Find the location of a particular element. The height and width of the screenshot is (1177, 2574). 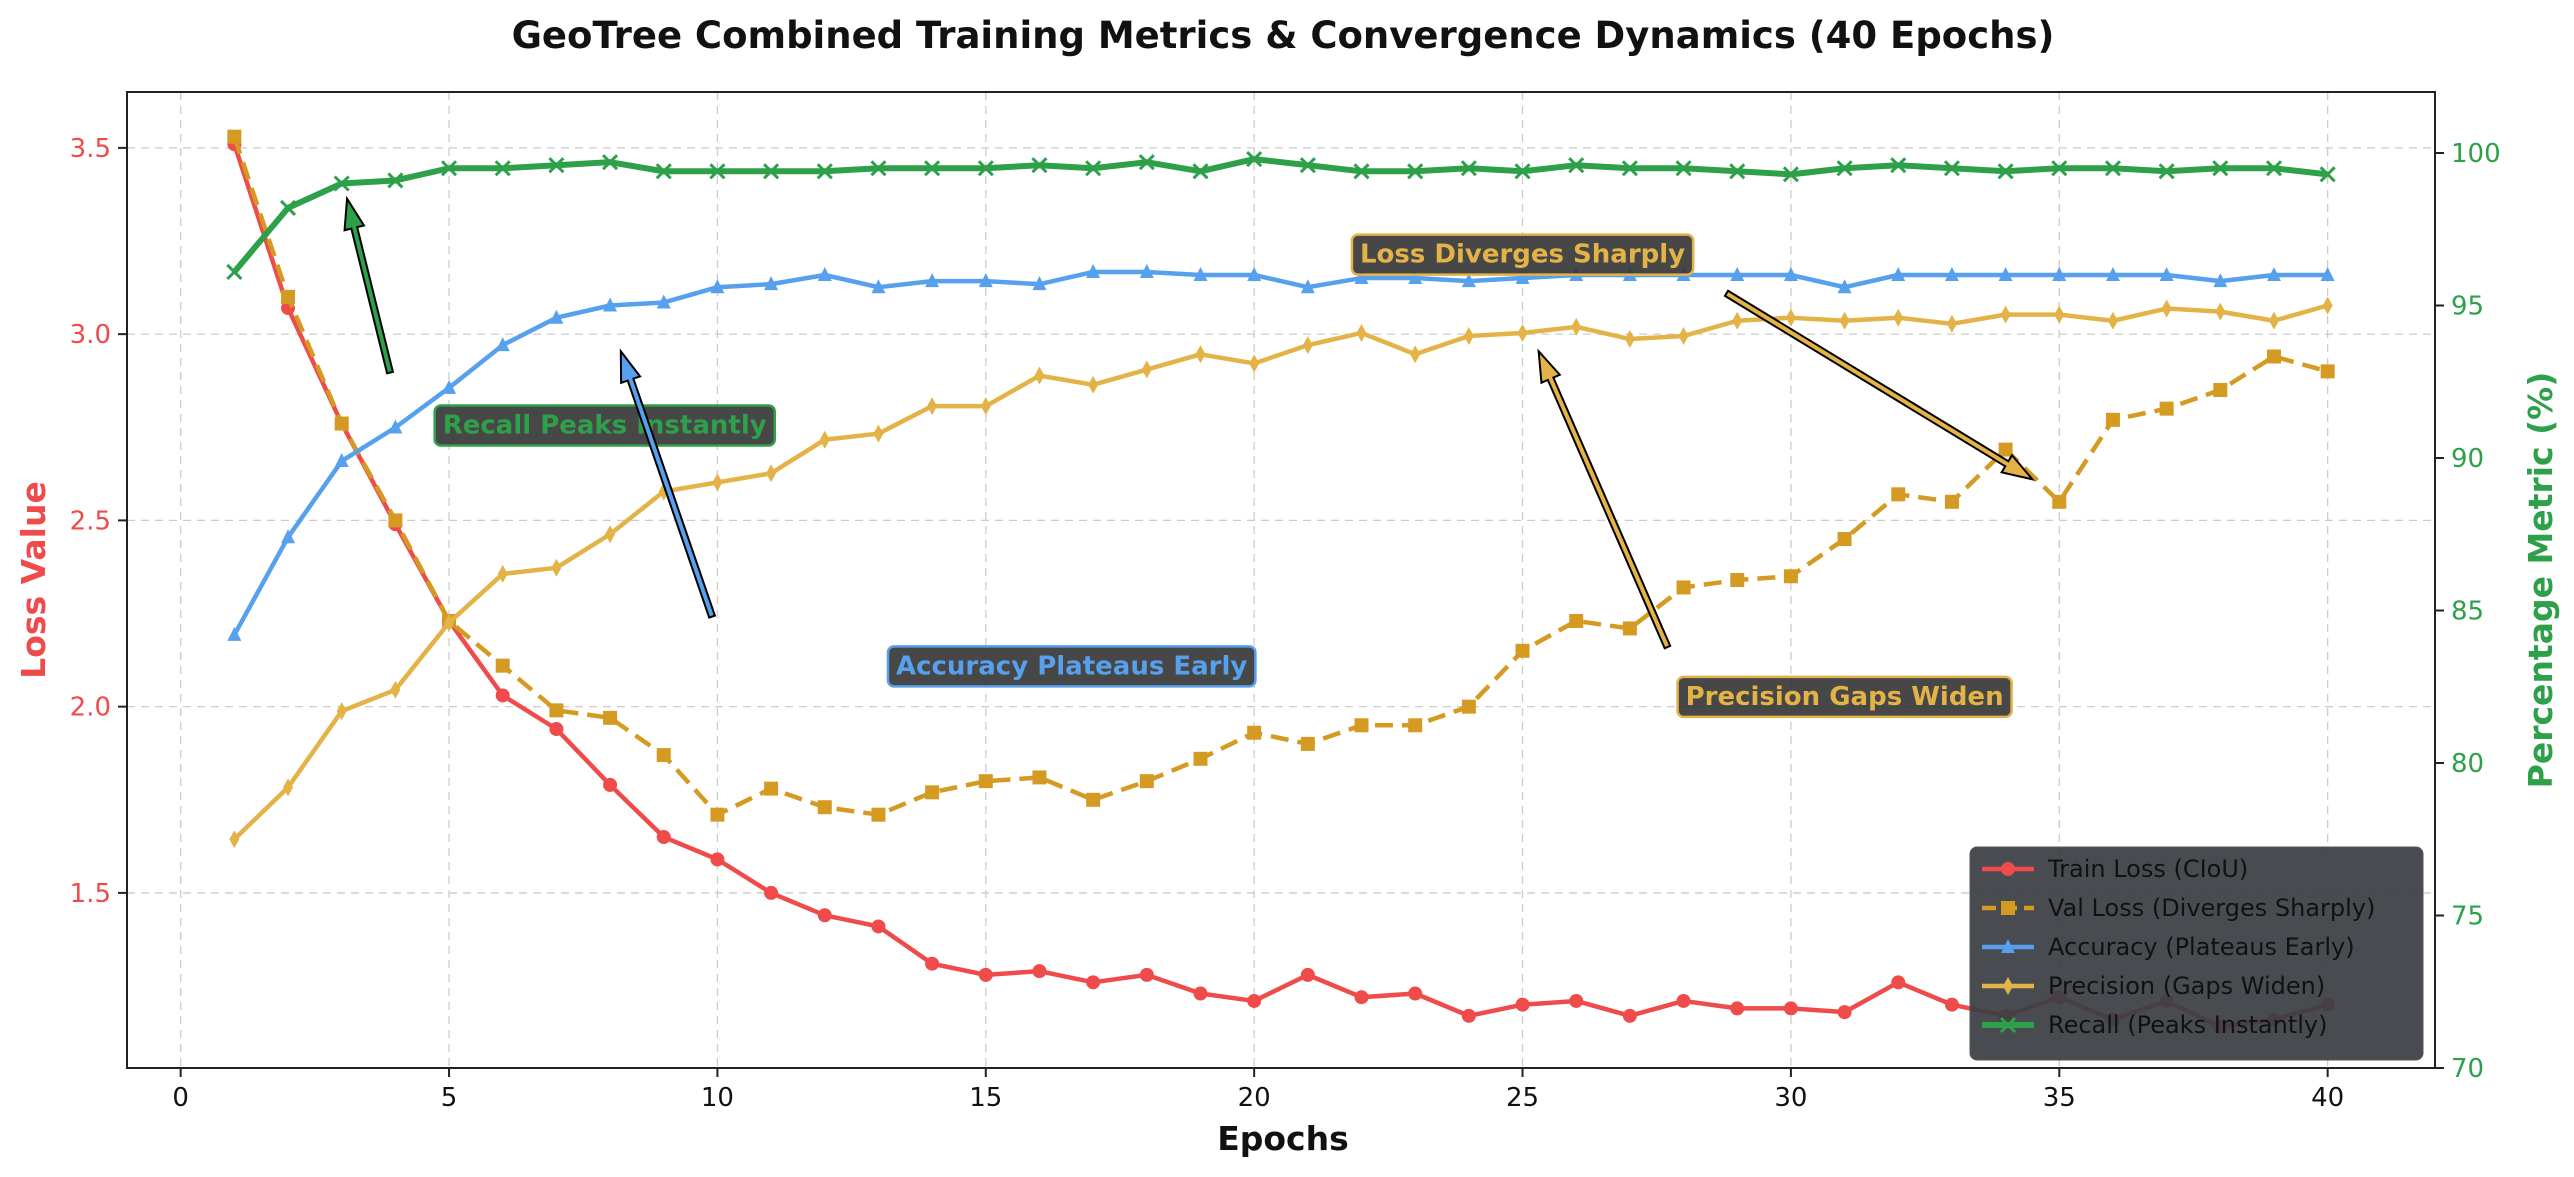

legend-entry: Train Loss (CIoU) is located at coordinates (2115, 869).